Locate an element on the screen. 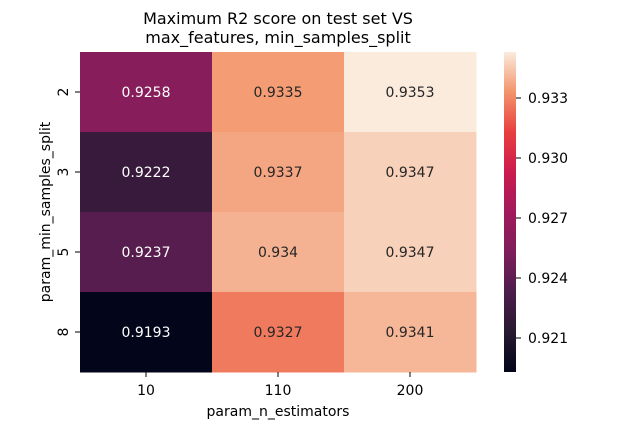 This screenshot has height=427, width=640. colorbar is located at coordinates (510, 212).